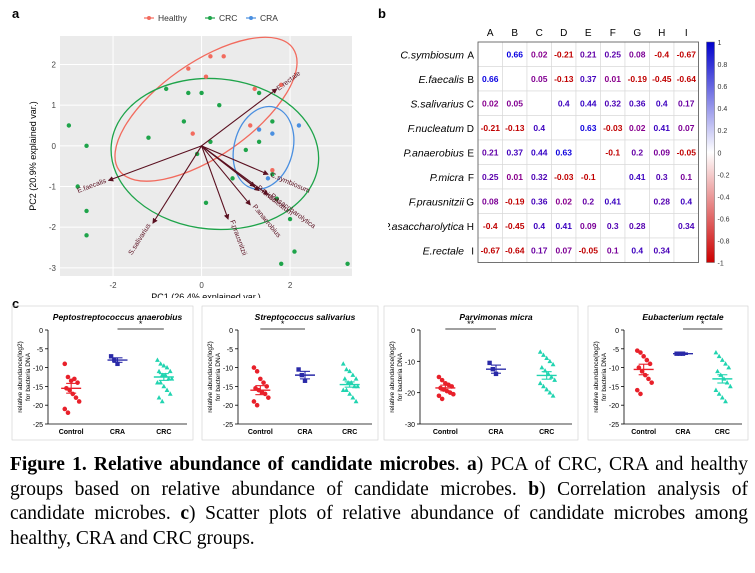  Describe the element at coordinates (470, 153) in the screenshot. I see `heatmap-row-letter: E` at that location.